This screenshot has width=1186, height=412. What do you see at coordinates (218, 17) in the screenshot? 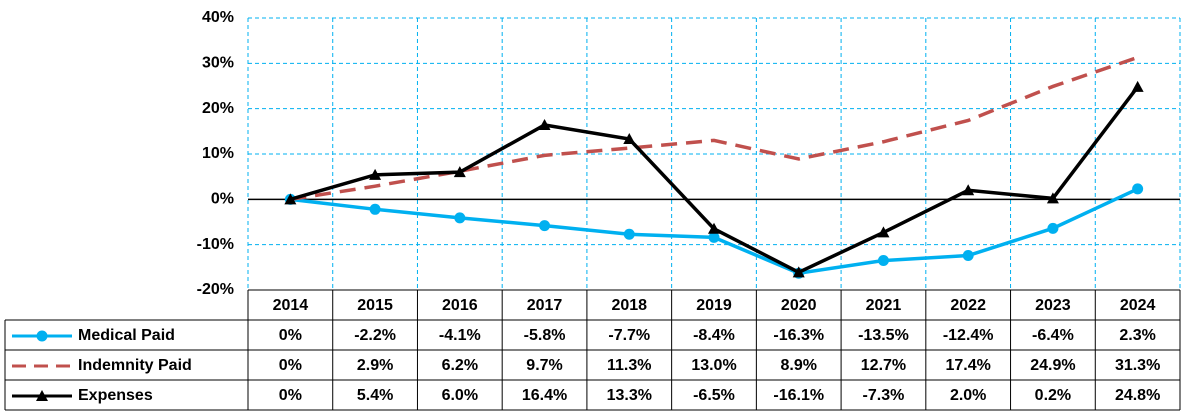
I see `y-tick-label: 40%` at bounding box center [218, 17].